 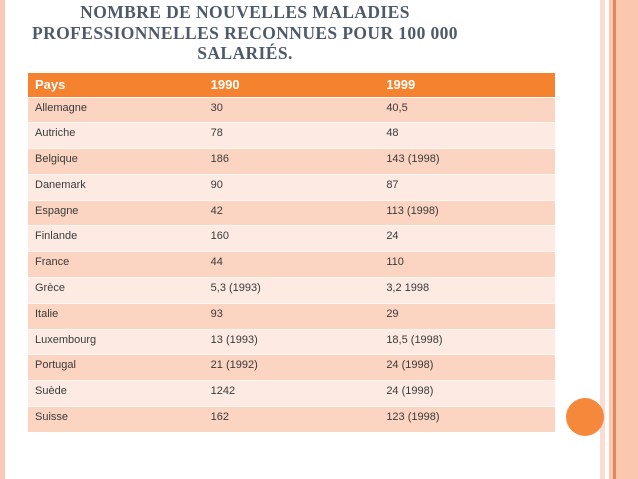 What do you see at coordinates (467, 316) in the screenshot?
I see `cell-1999: 29` at bounding box center [467, 316].